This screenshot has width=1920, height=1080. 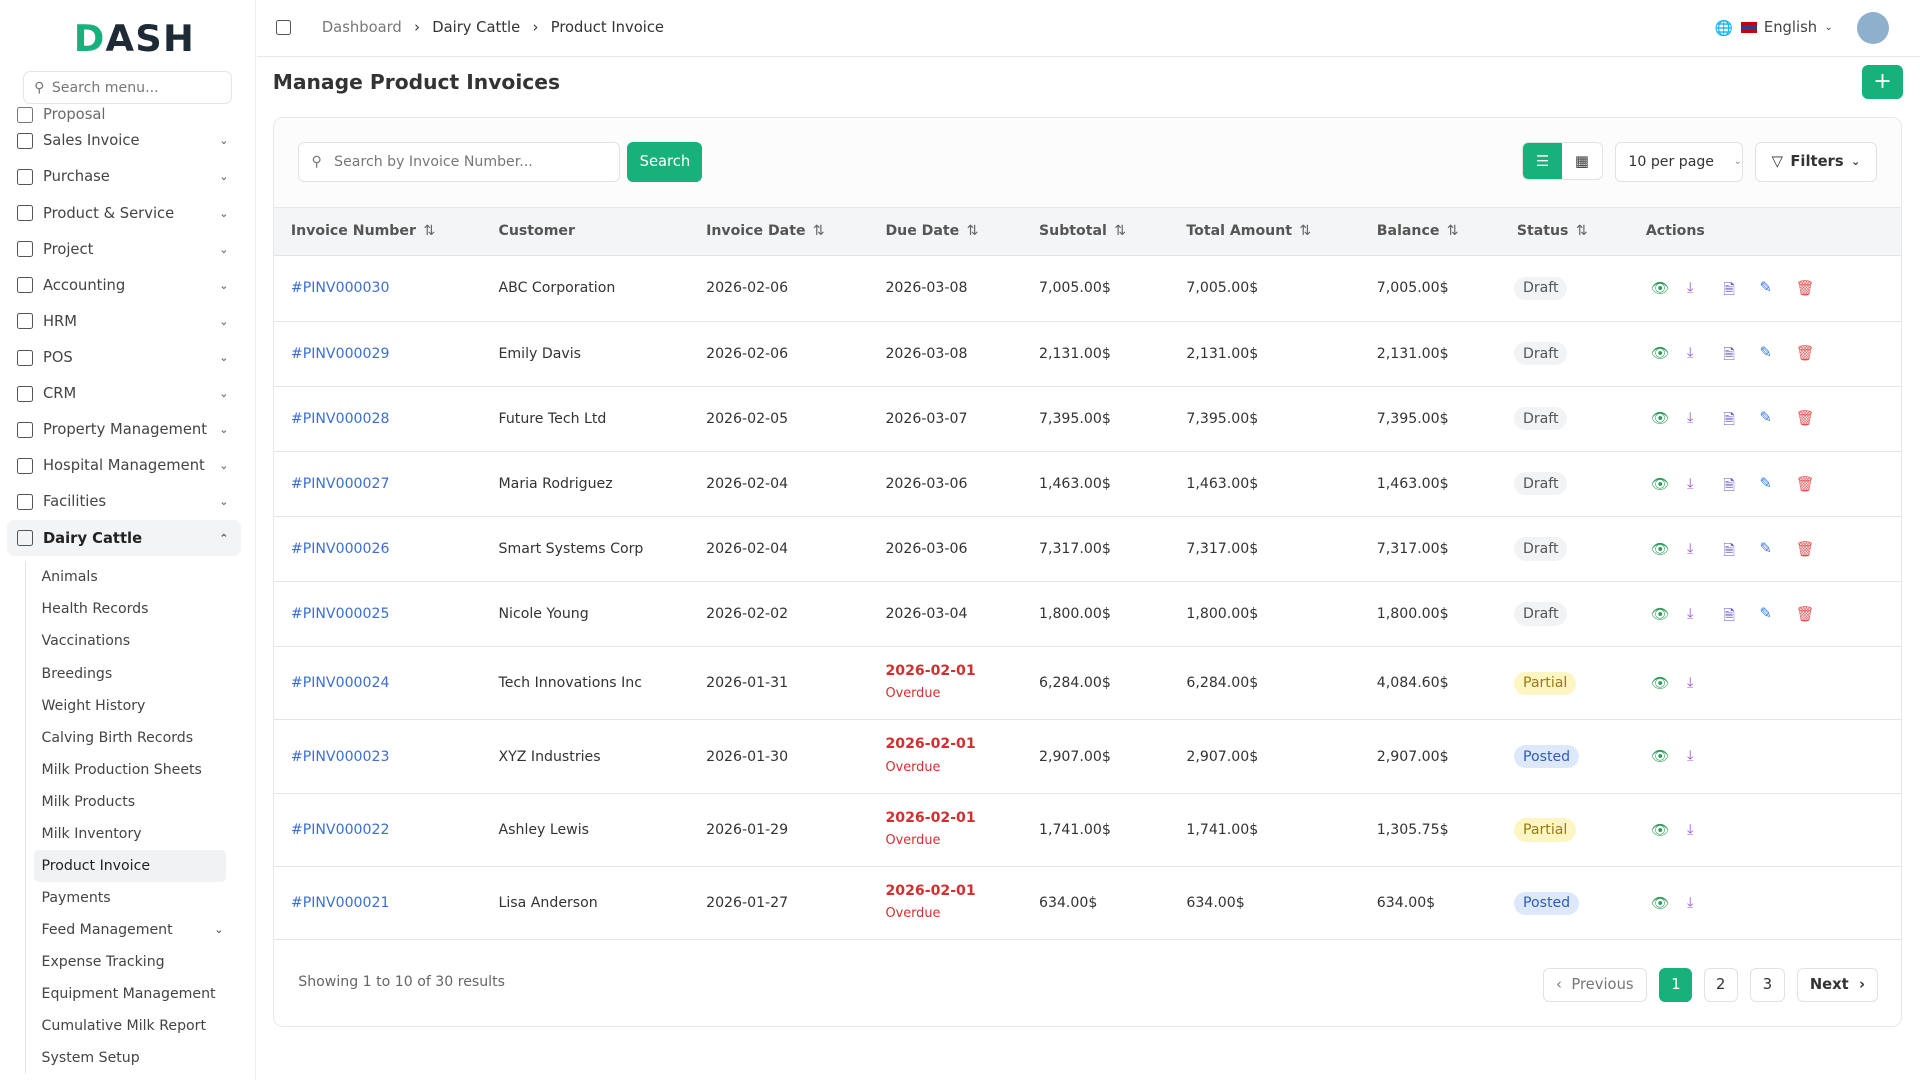 I want to click on submenu-item-milk-products: Milk Products, so click(x=88, y=801).